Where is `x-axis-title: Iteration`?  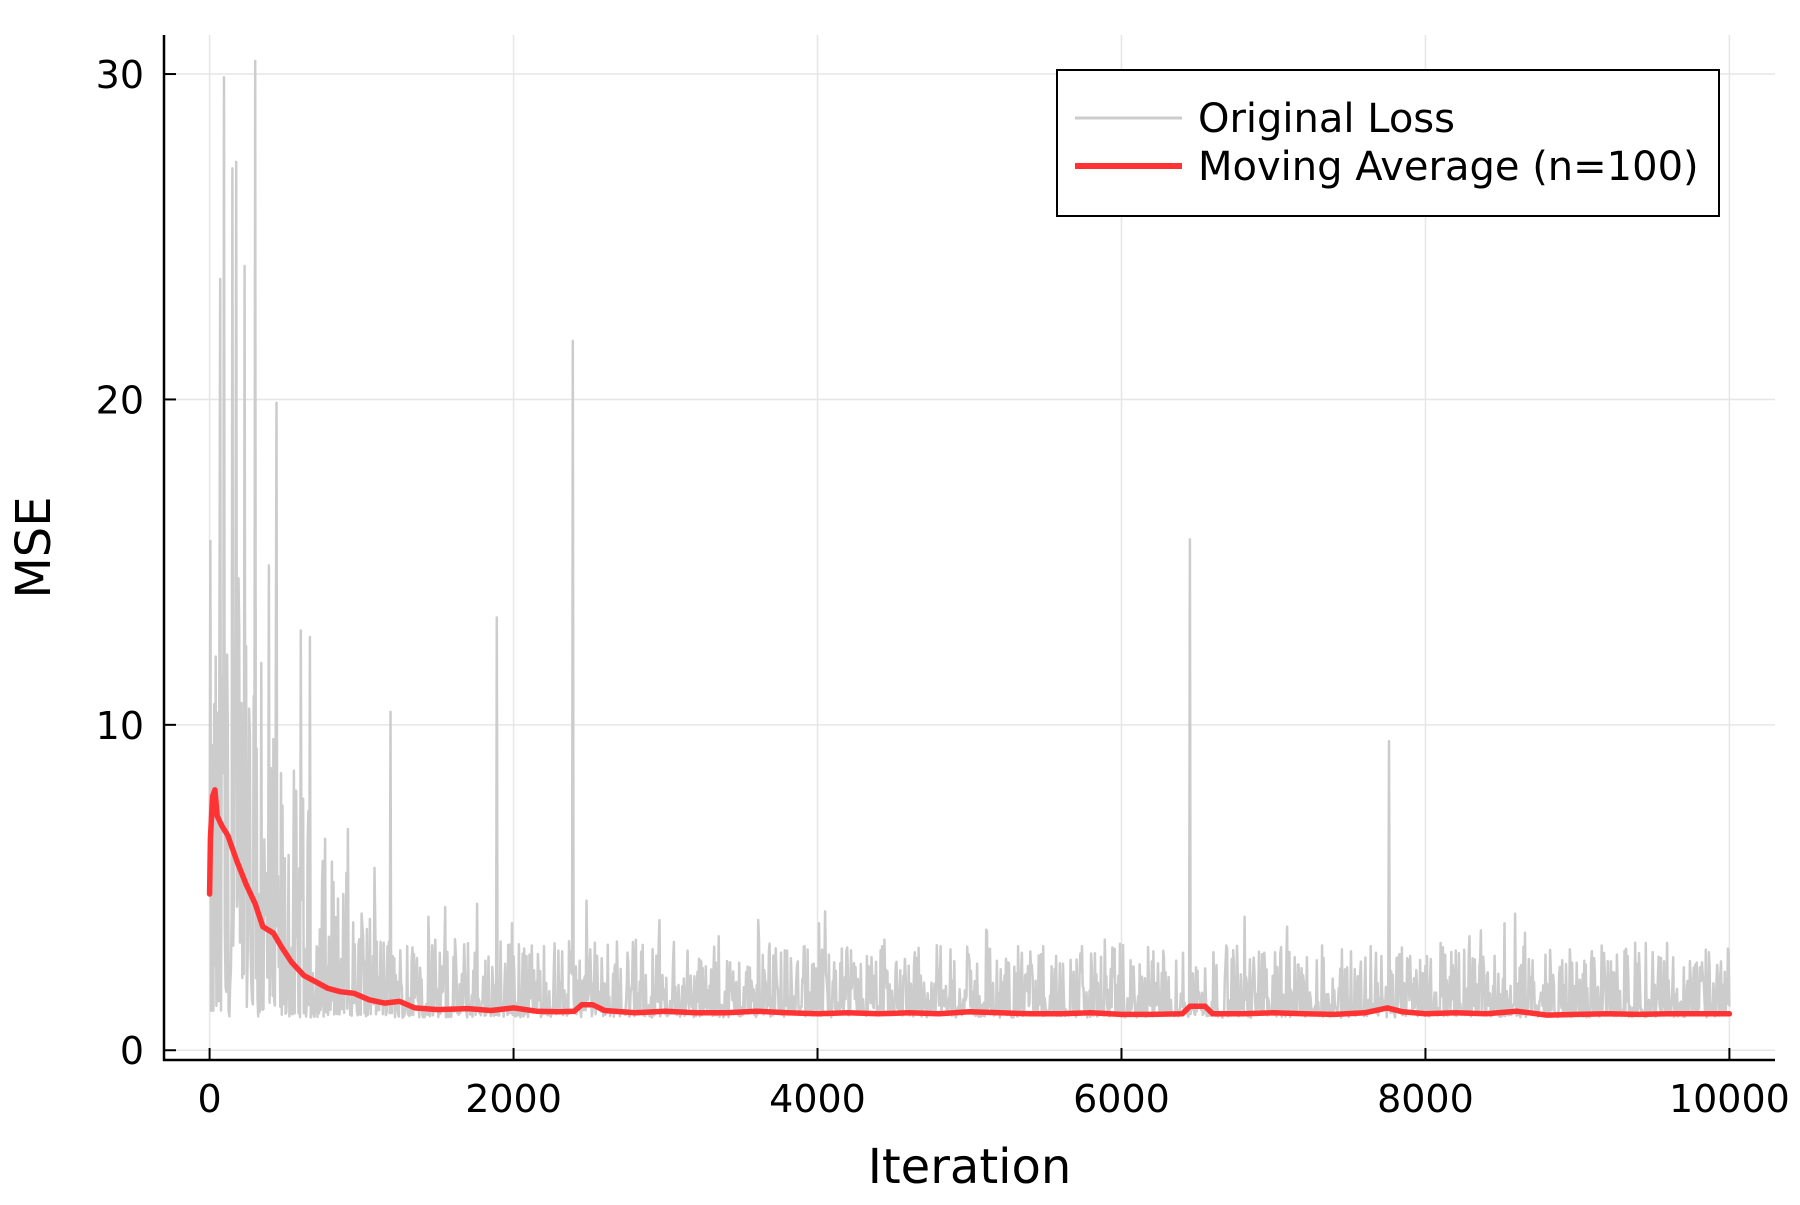 x-axis-title: Iteration is located at coordinates (970, 1167).